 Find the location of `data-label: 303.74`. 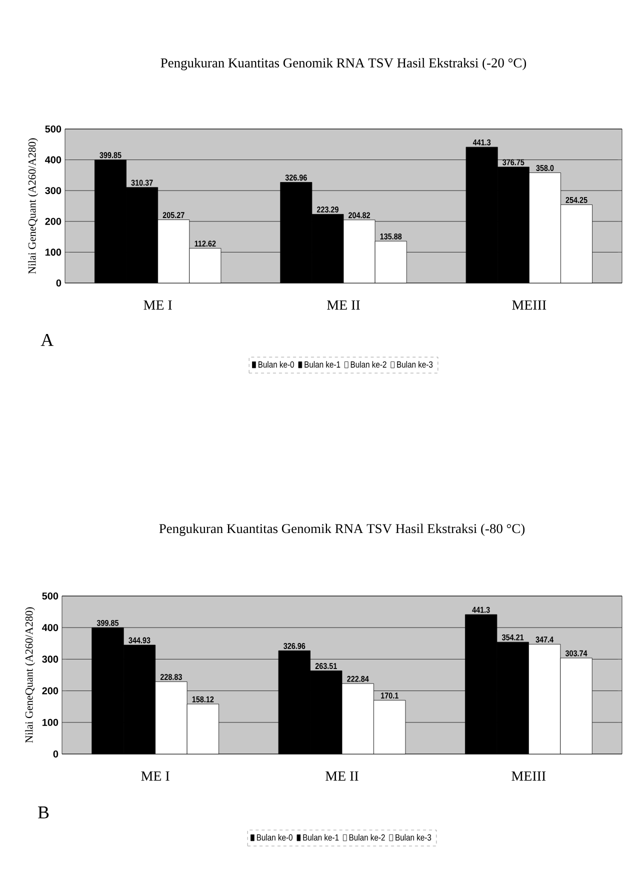

data-label: 303.74 is located at coordinates (576, 653).